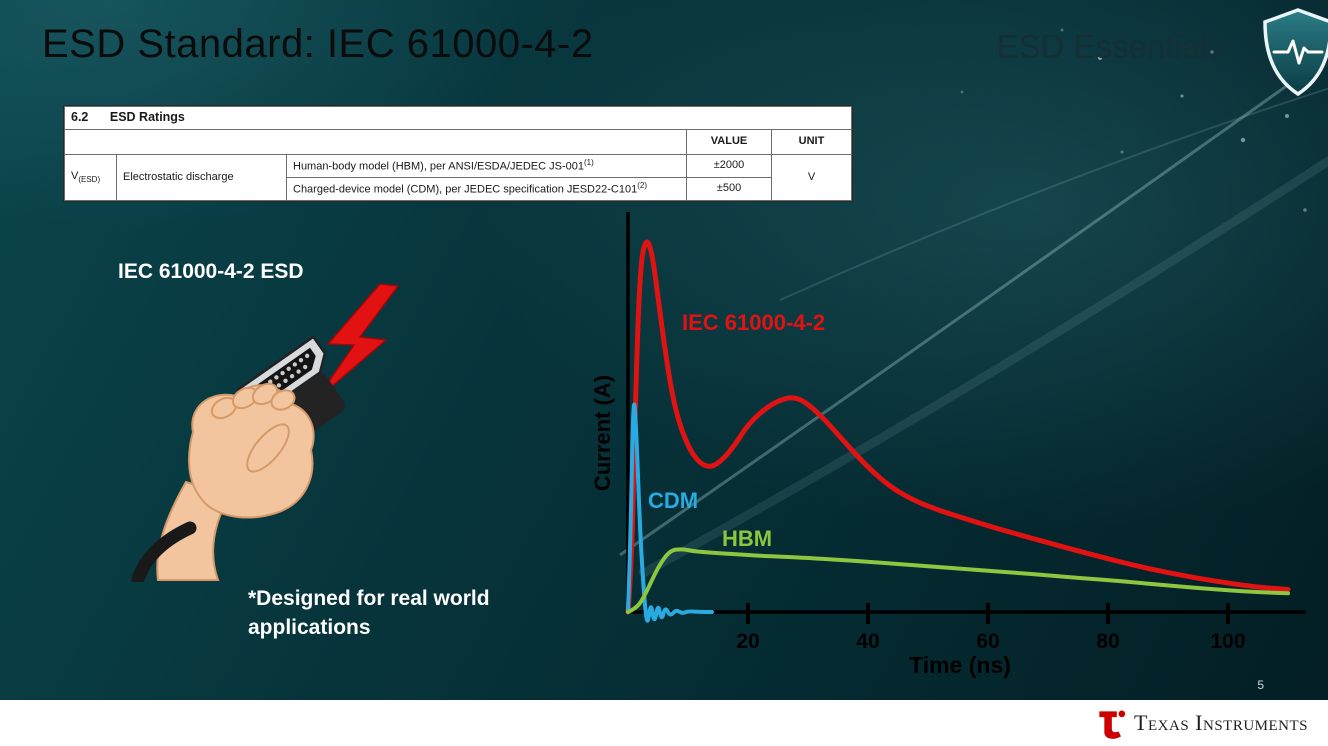 The width and height of the screenshot is (1328, 746). I want to click on svg-text: 40, so click(867, 641).